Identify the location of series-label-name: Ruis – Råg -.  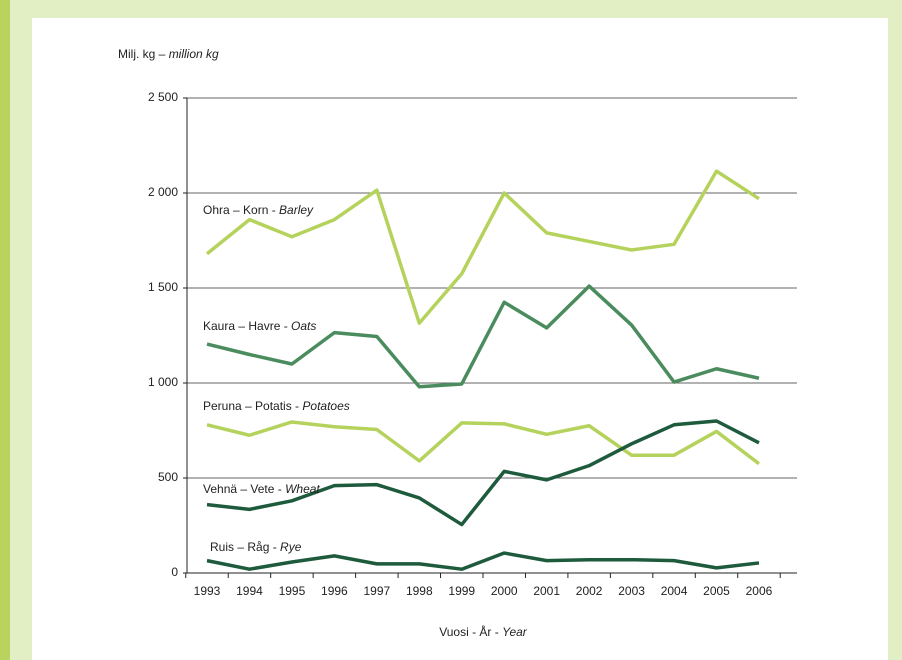
(243, 547).